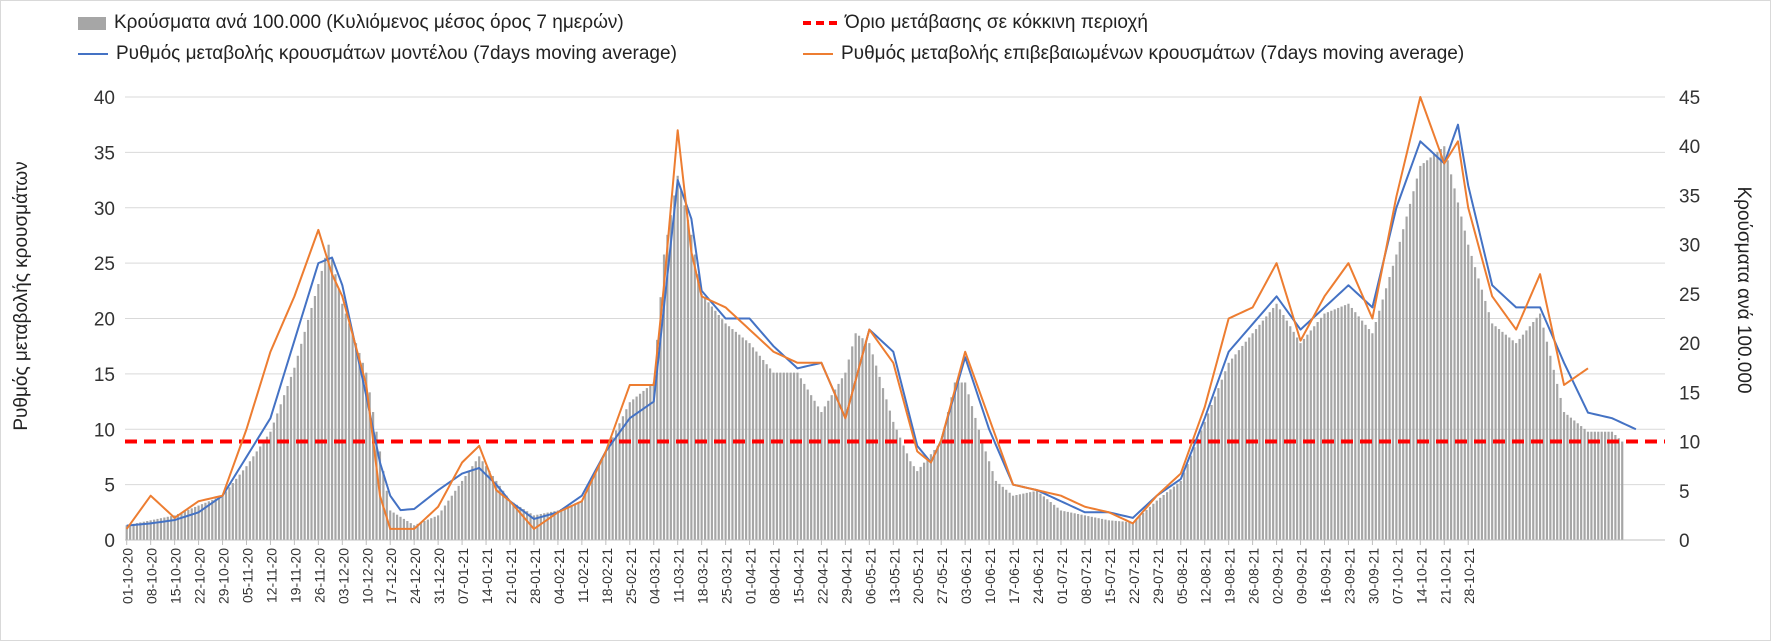 Image resolution: width=1771 pixels, height=641 pixels. I want to click on x-tick-label: 15-10-20, so click(176, 576).